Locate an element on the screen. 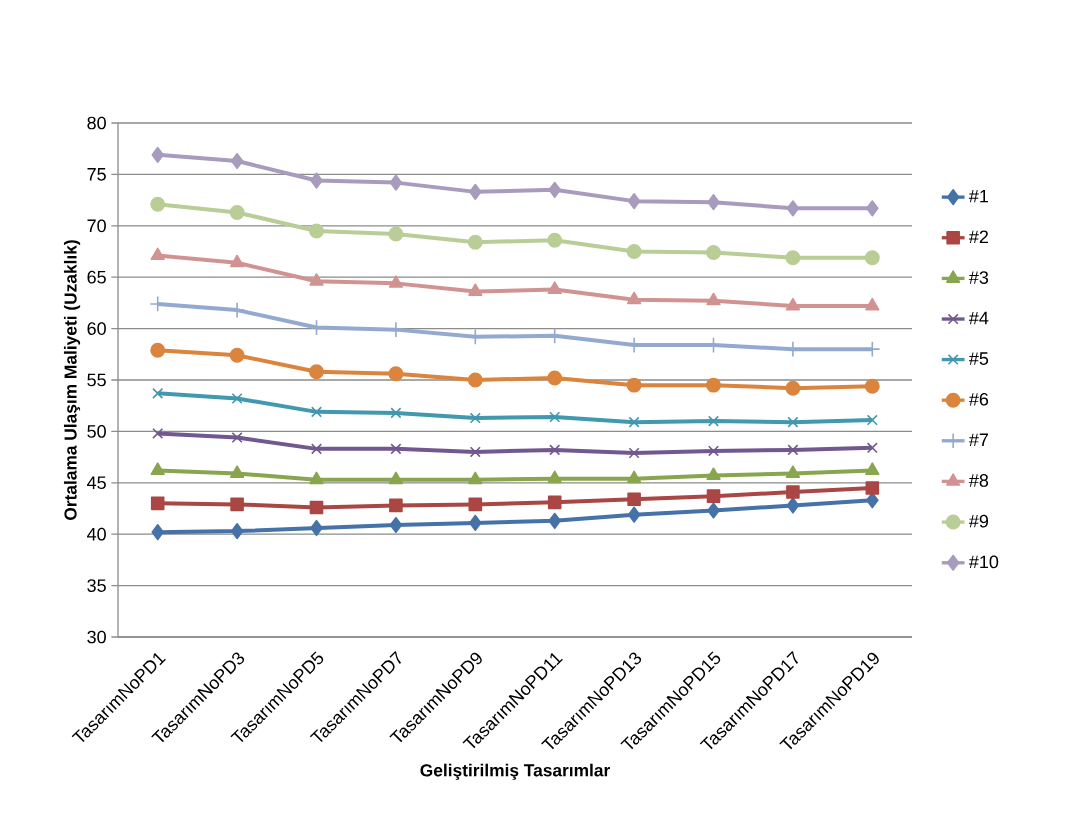 The height and width of the screenshot is (836, 1068). y-tick-label: 45 is located at coordinates (96, 483).